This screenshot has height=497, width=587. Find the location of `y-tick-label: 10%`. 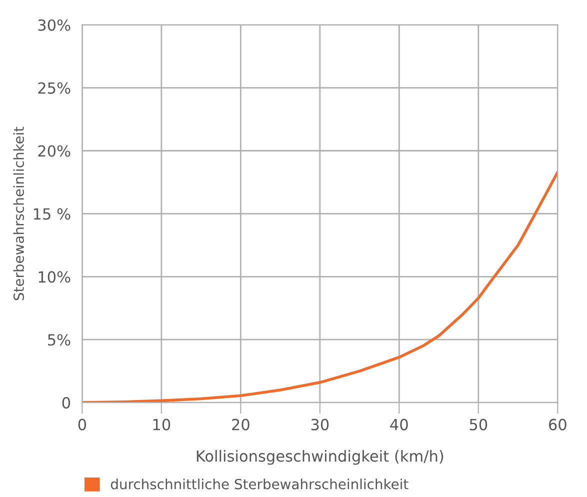

y-tick-label: 10% is located at coordinates (54, 277).